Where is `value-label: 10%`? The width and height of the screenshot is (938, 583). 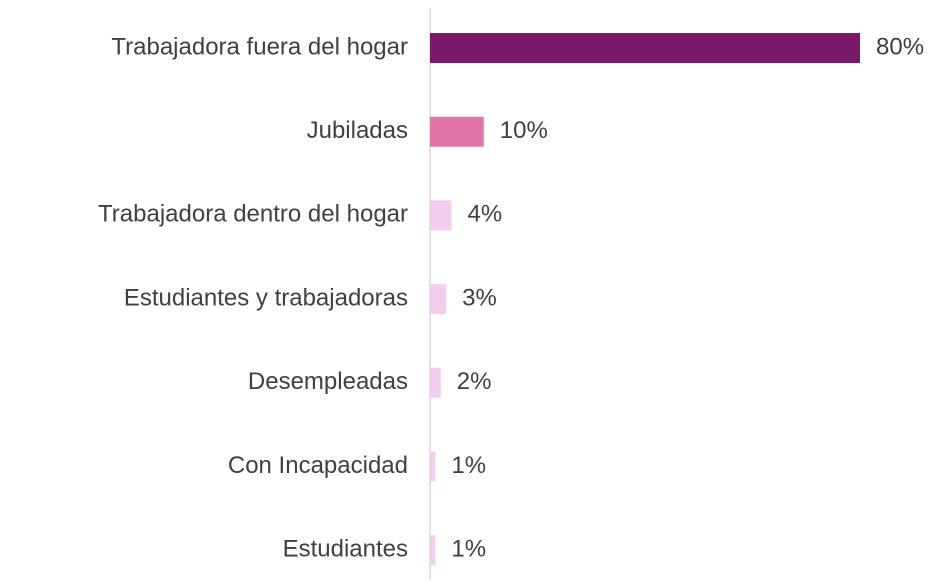 value-label: 10% is located at coordinates (524, 130).